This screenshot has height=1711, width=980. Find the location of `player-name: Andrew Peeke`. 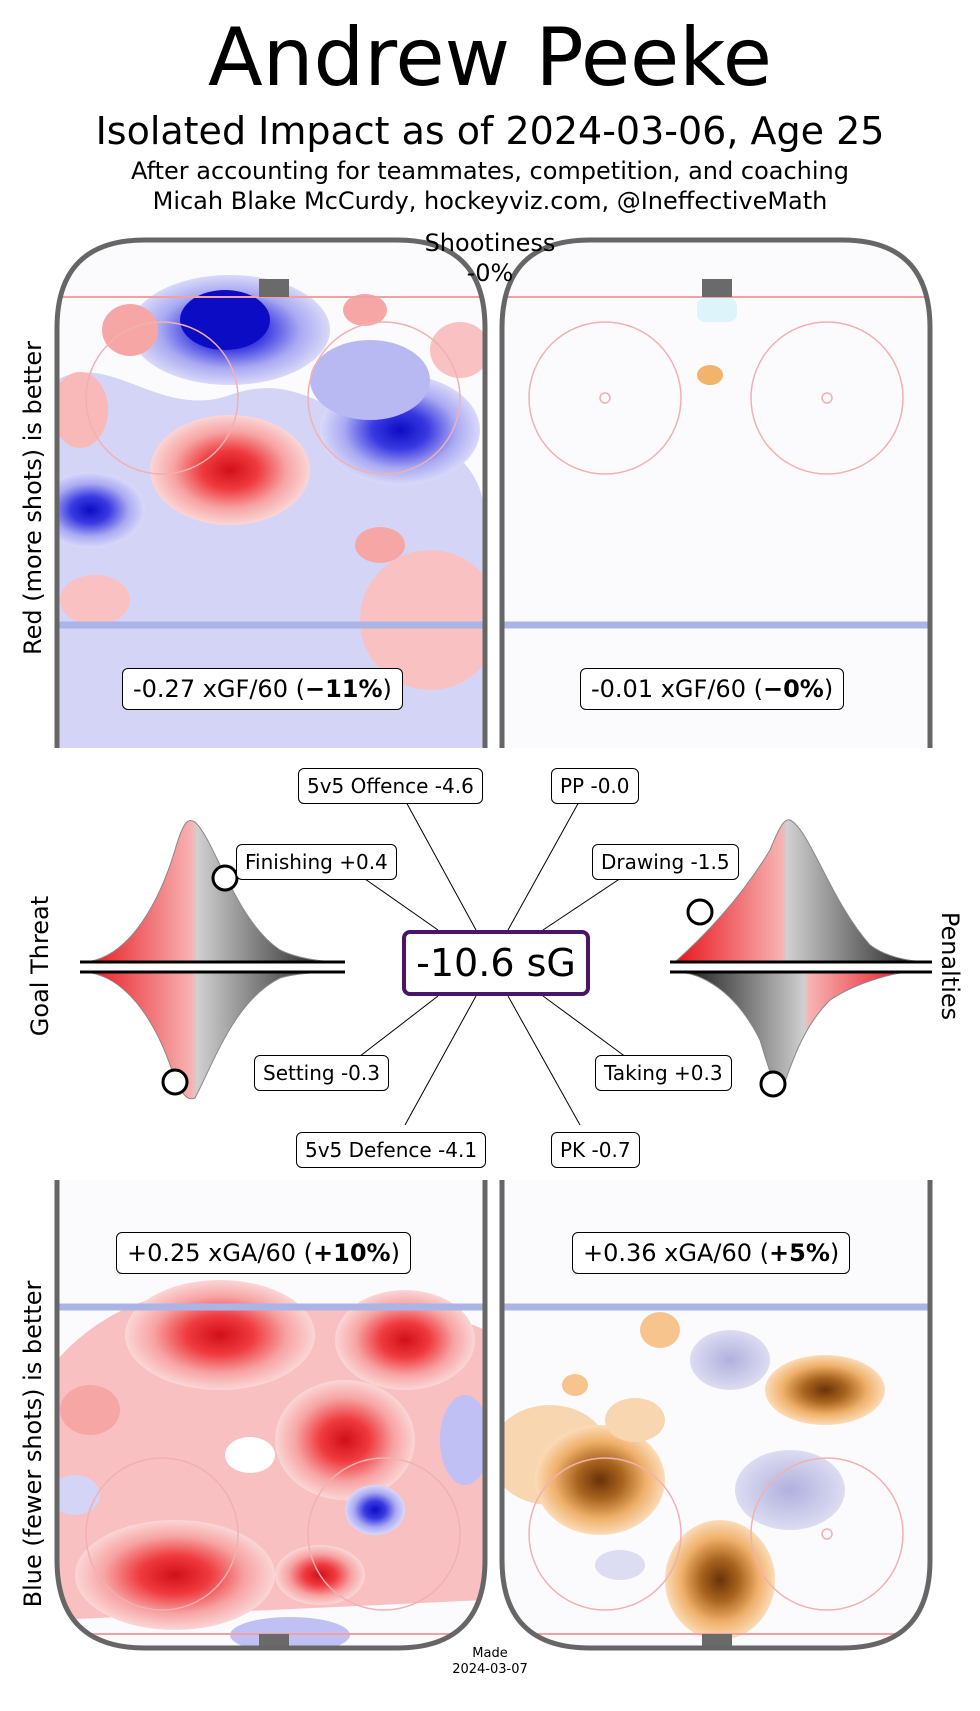

player-name: Andrew Peeke is located at coordinates (490, 57).